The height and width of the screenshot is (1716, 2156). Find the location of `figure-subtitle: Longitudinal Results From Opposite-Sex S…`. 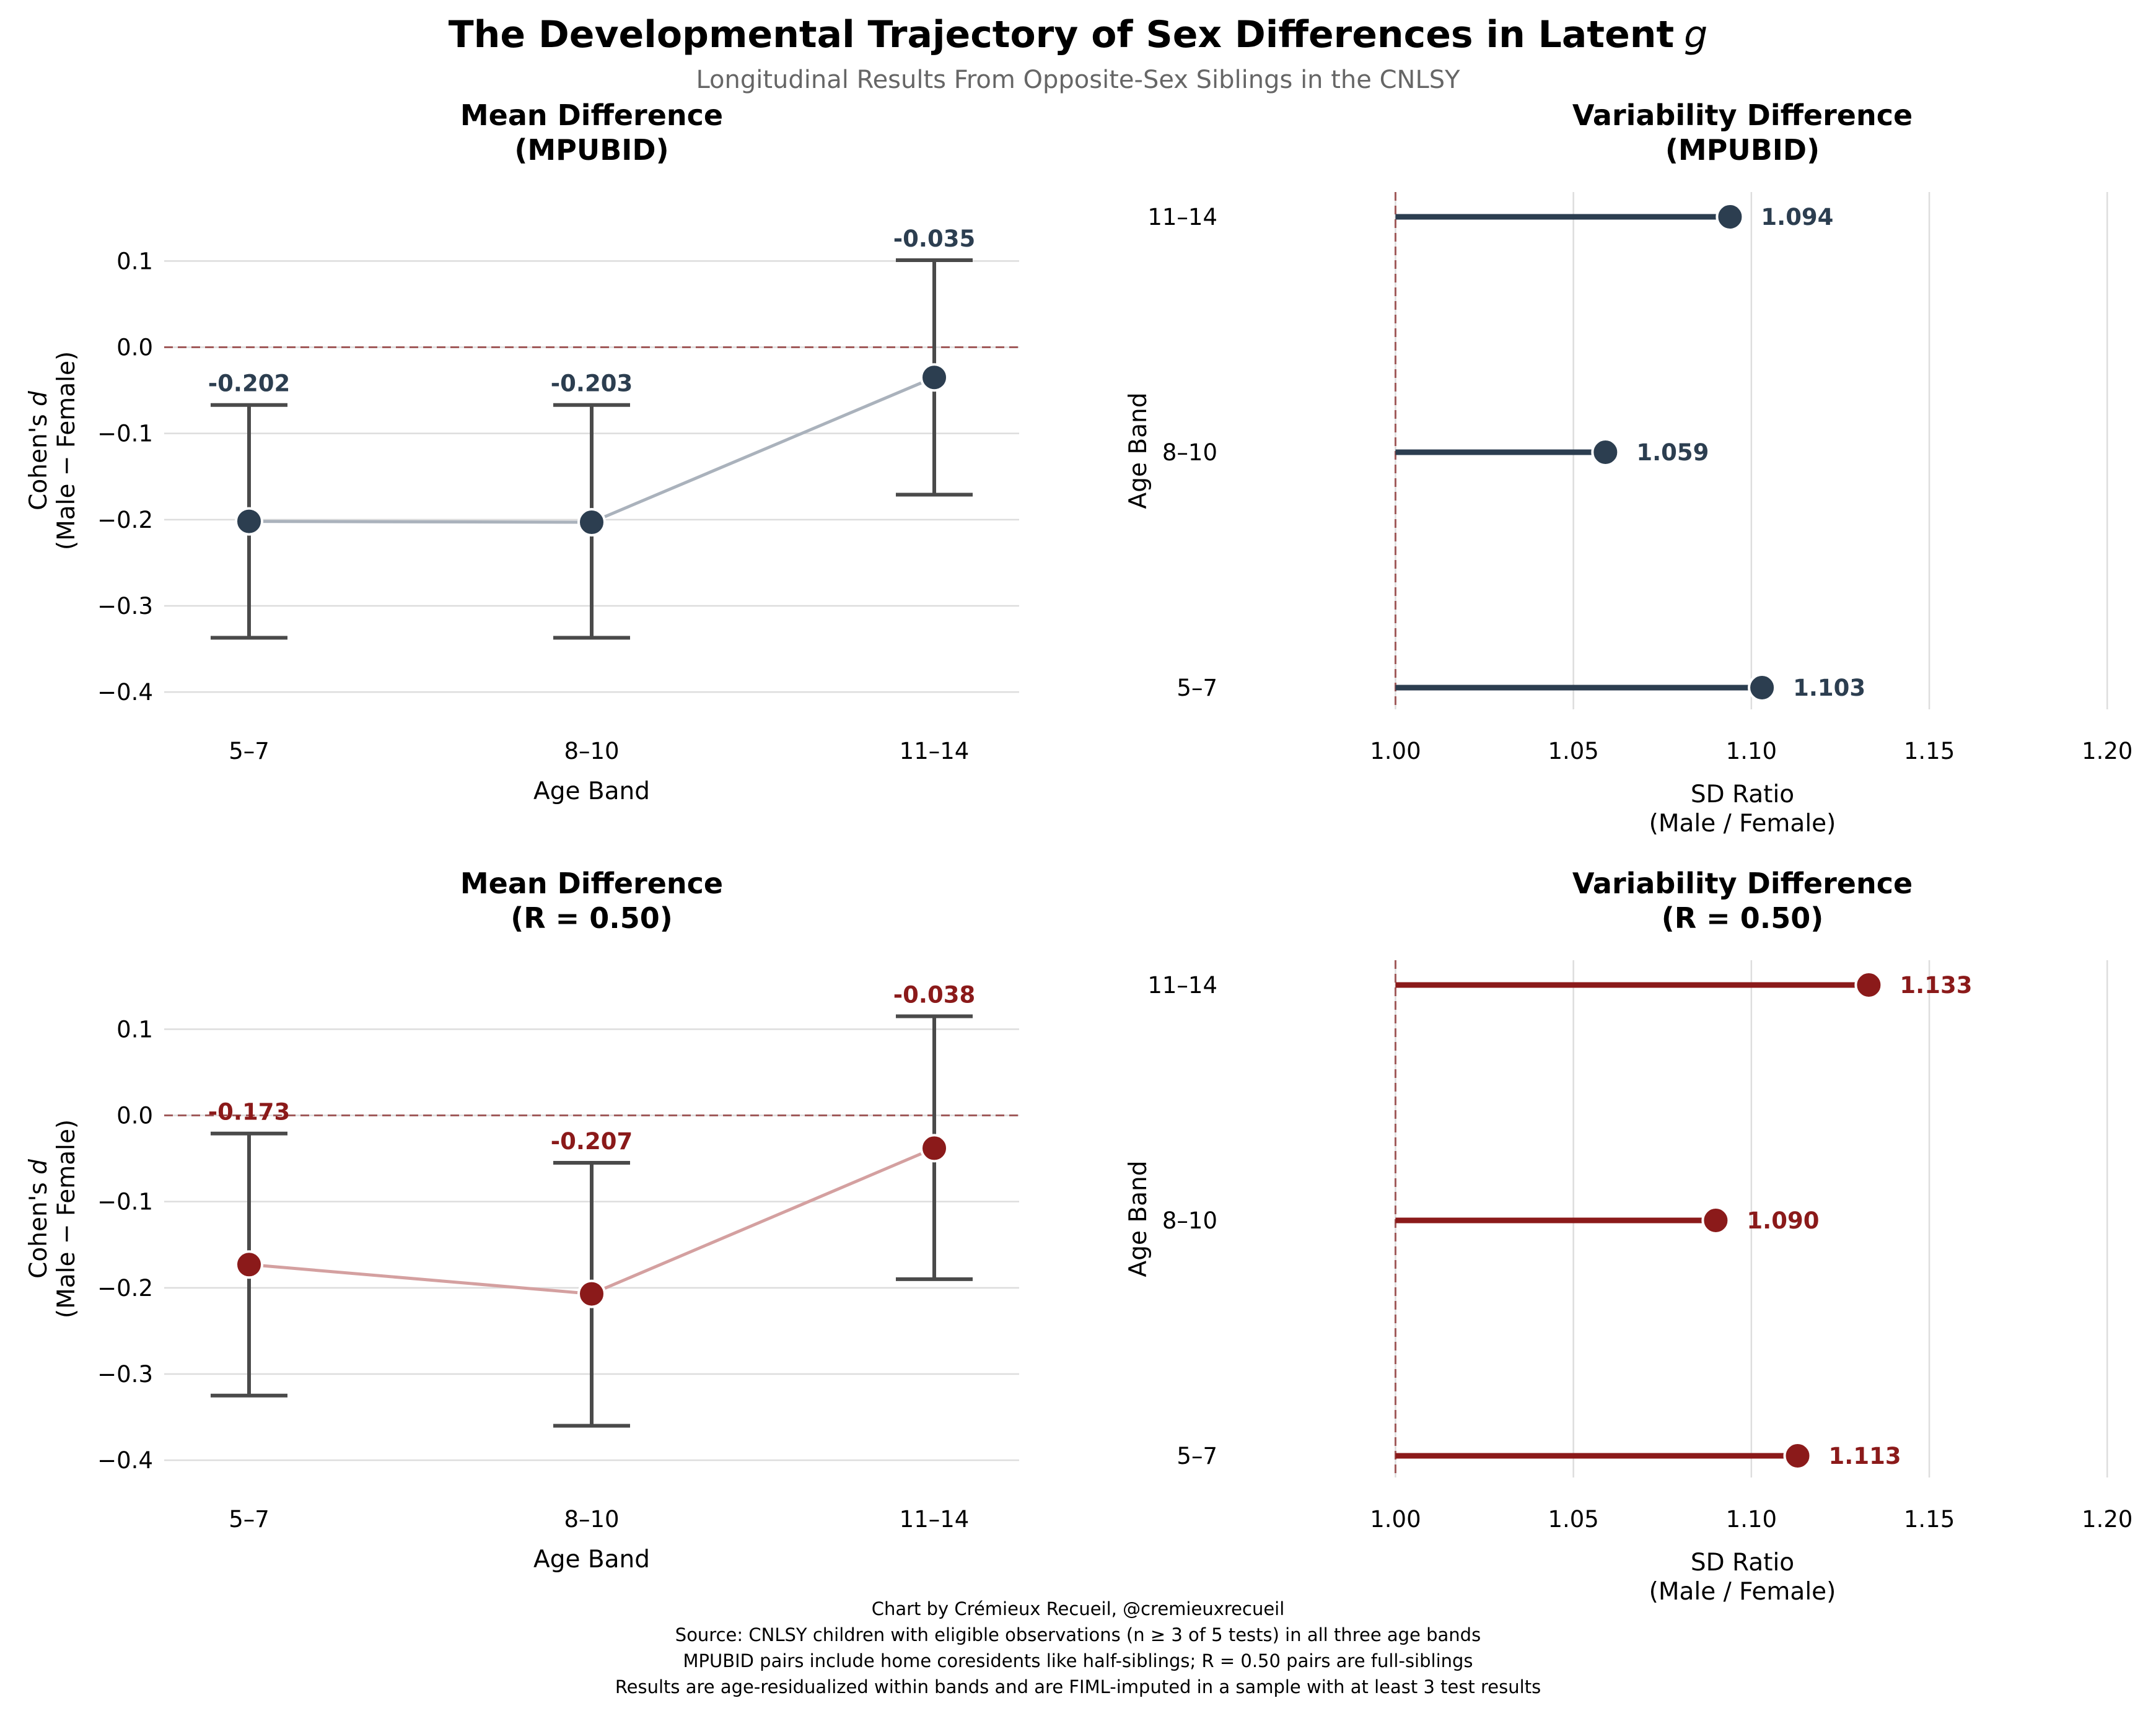

figure-subtitle: Longitudinal Results From Opposite-Sex S… is located at coordinates (1078, 80).